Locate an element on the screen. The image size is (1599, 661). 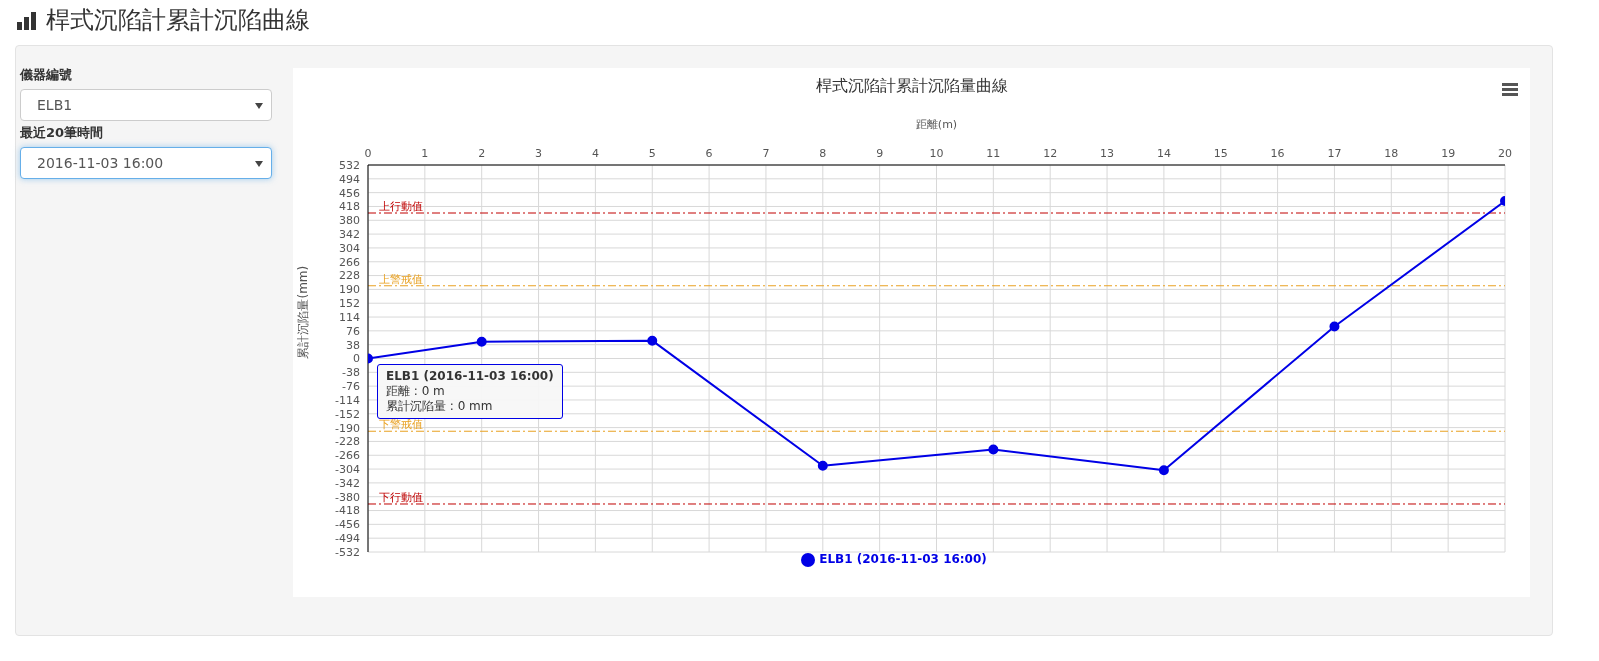
y-tick-label: 304 is located at coordinates (349, 248).